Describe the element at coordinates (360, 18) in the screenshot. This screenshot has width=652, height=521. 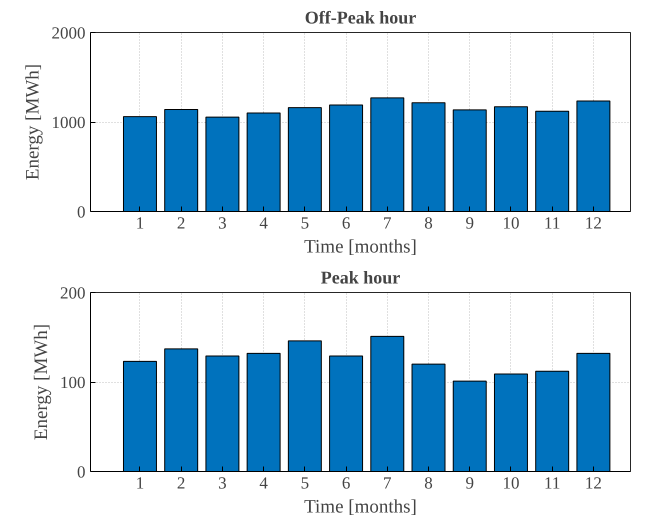
I see `chart-title: Off-Peak hour` at that location.